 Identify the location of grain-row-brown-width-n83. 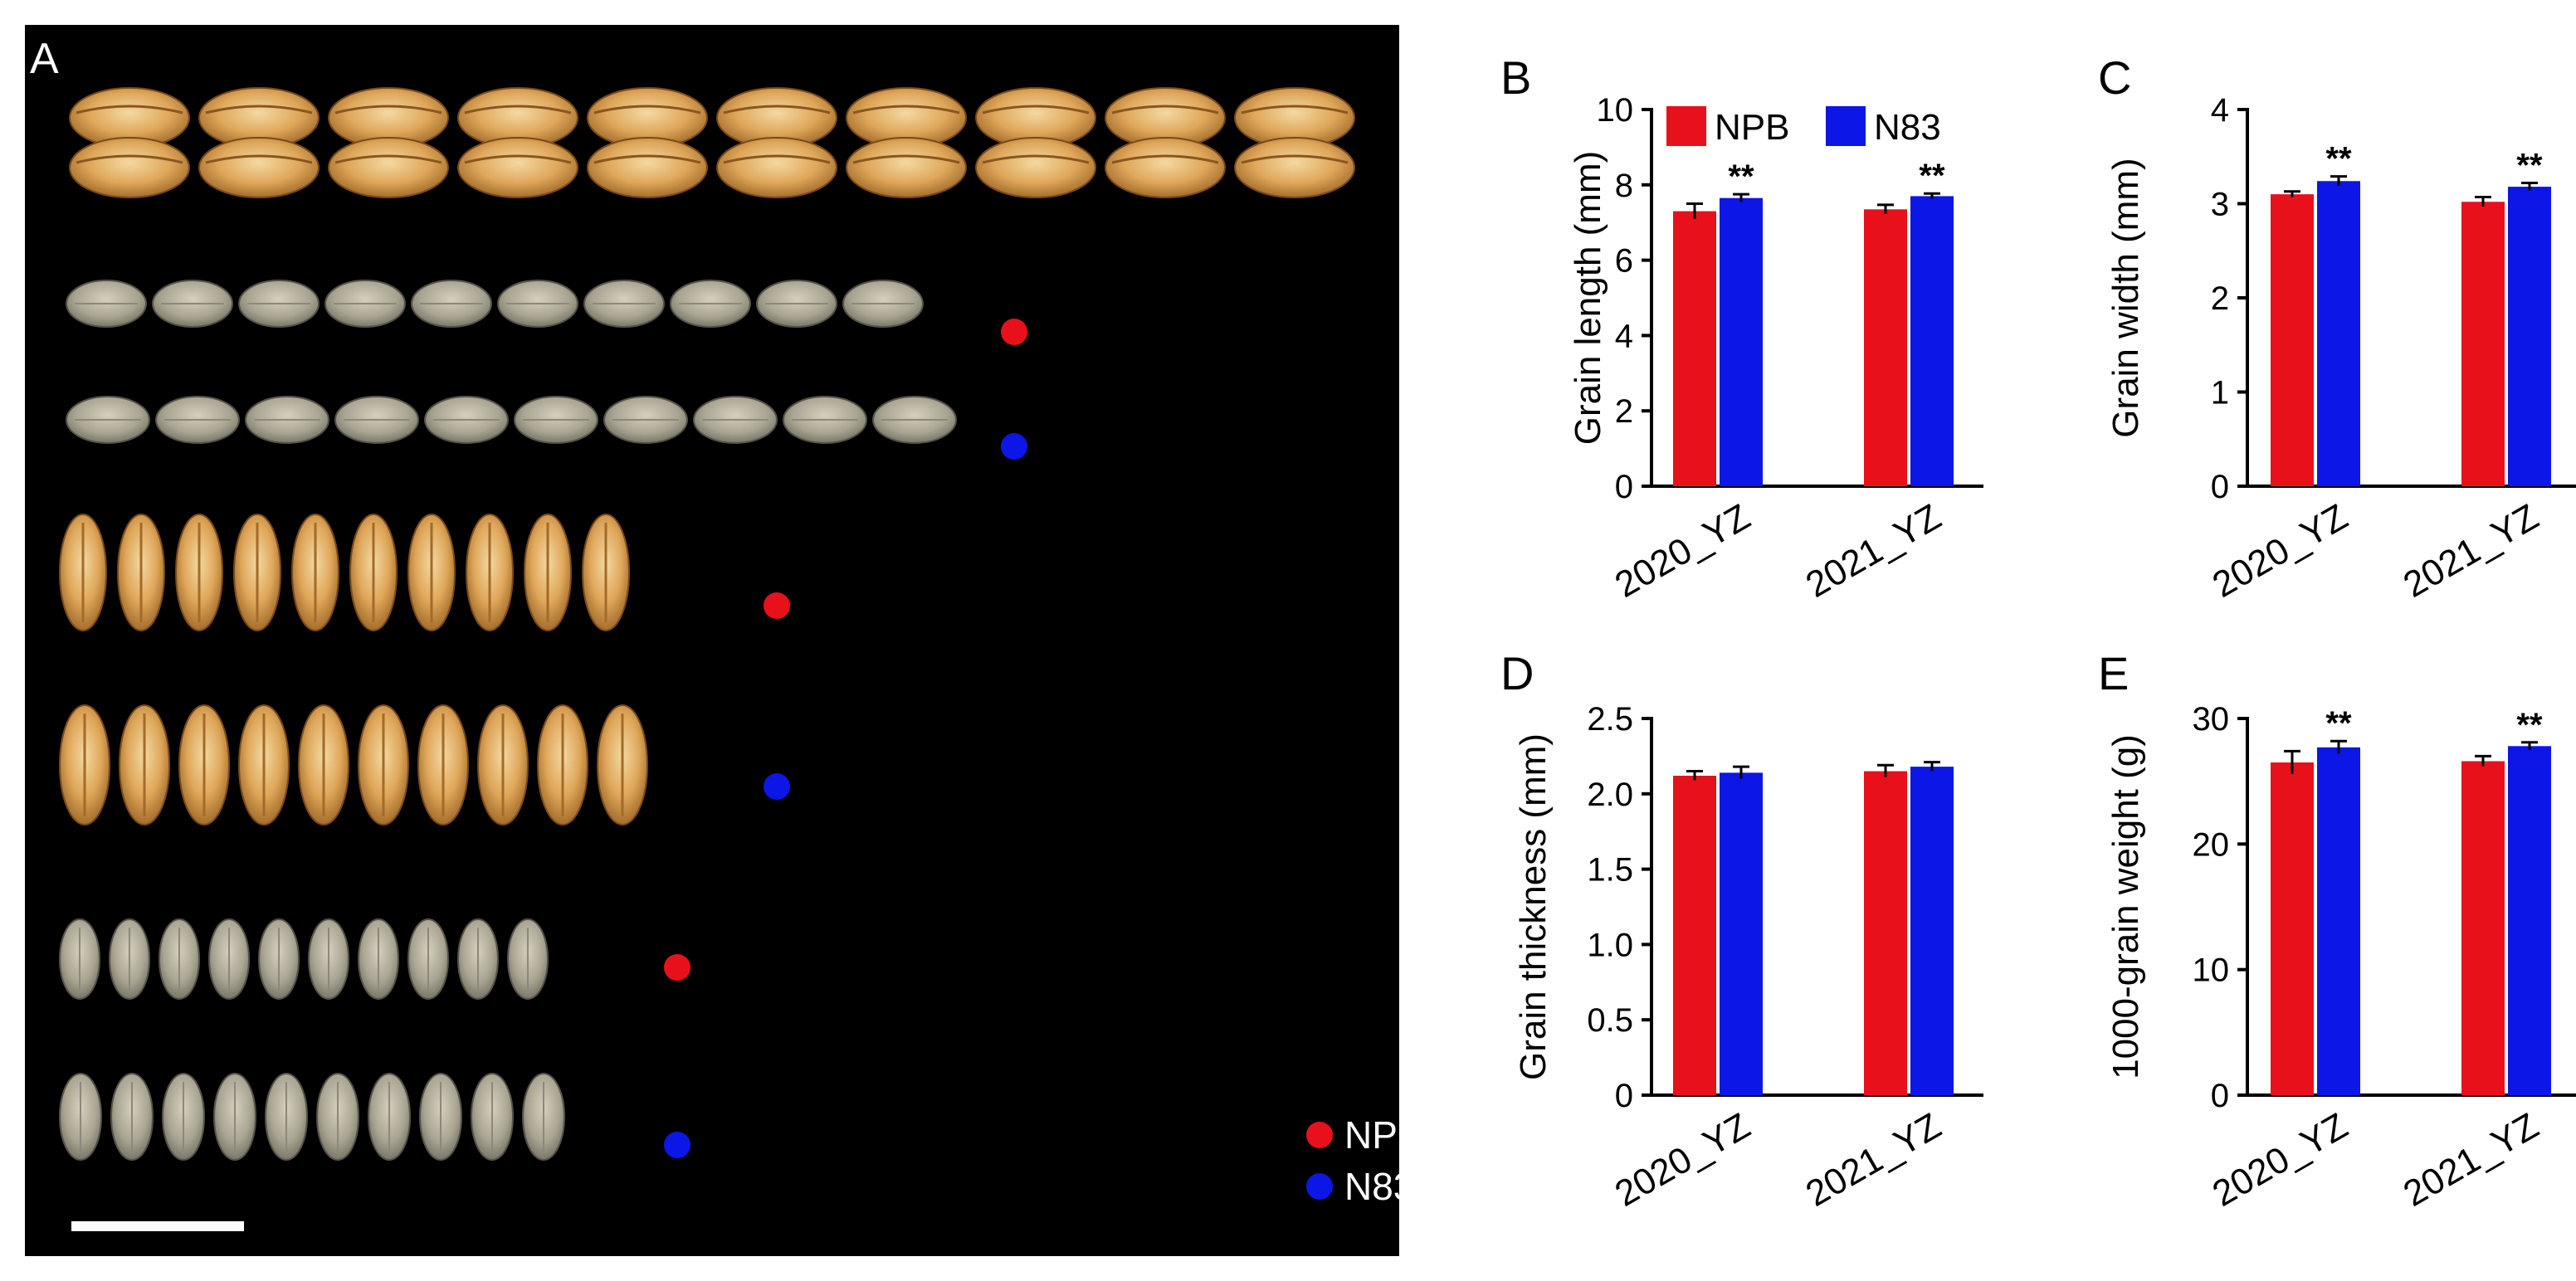
(312, 1117).